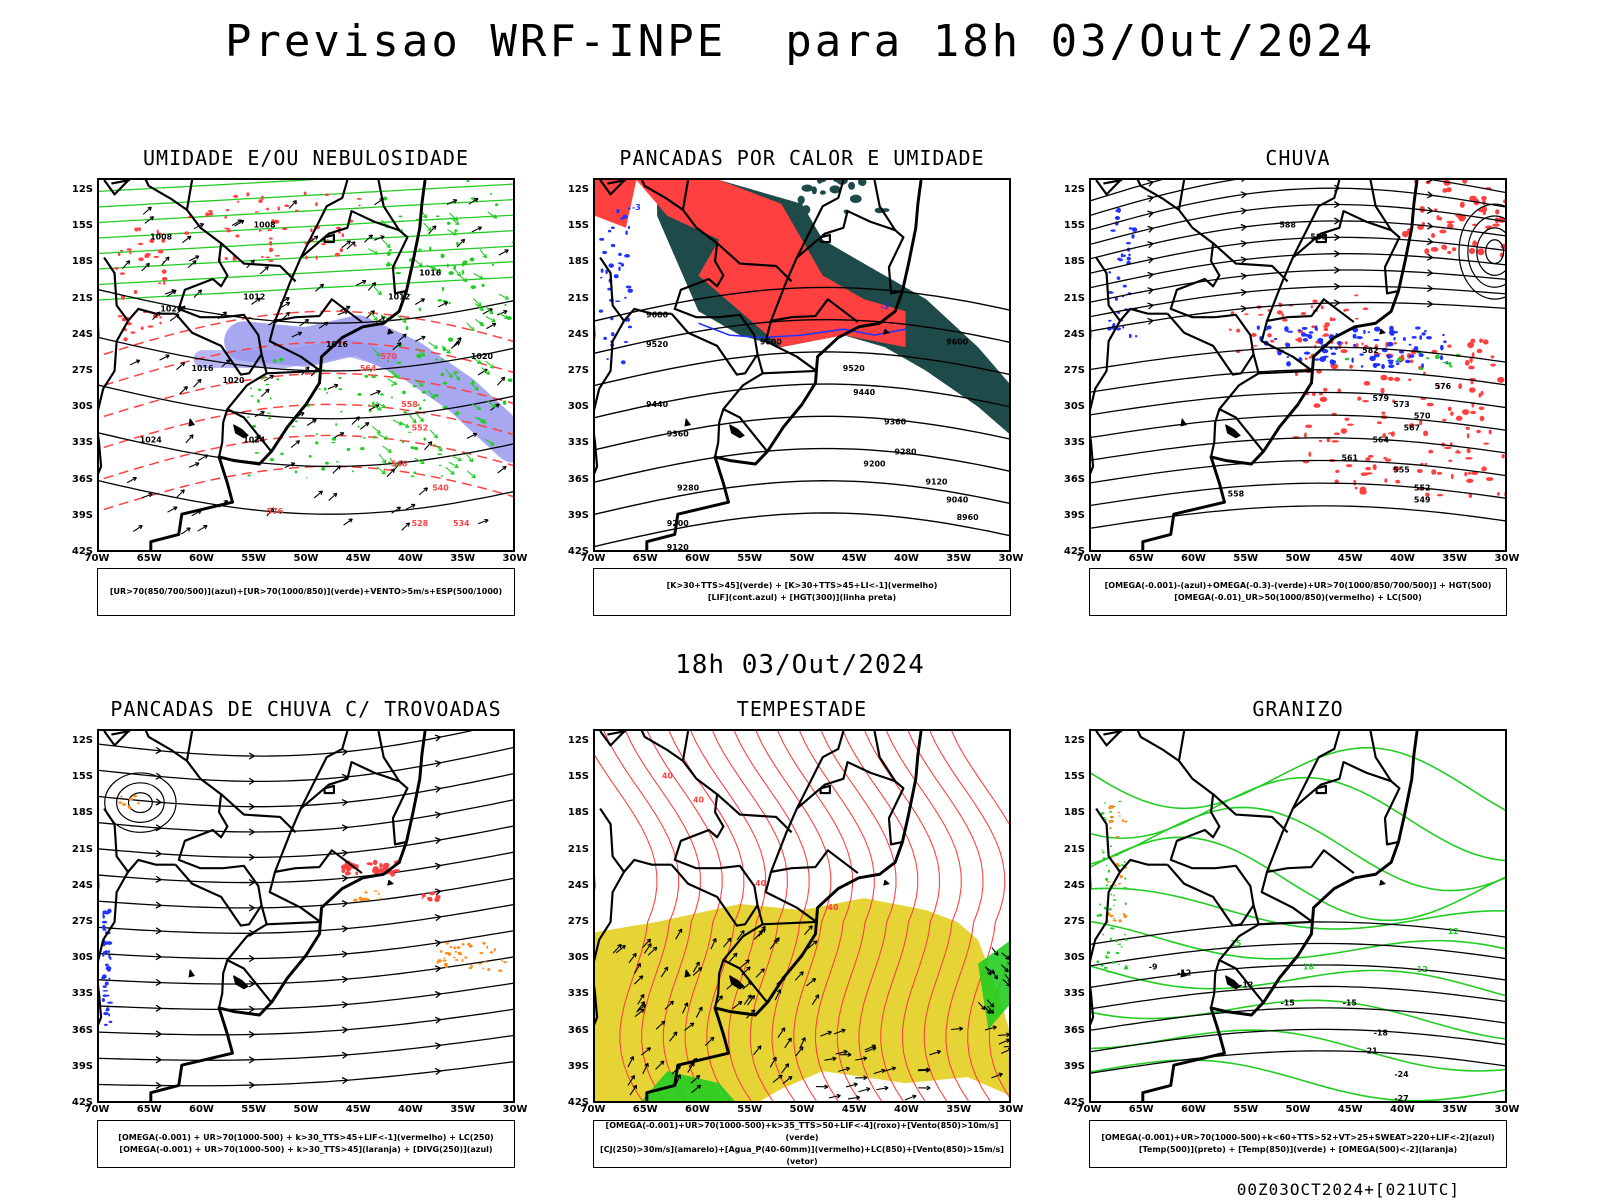 The width and height of the screenshot is (1600, 1200). Describe the element at coordinates (1074, 1030) in the screenshot. I see `lat-tick-label: 36S` at that location.